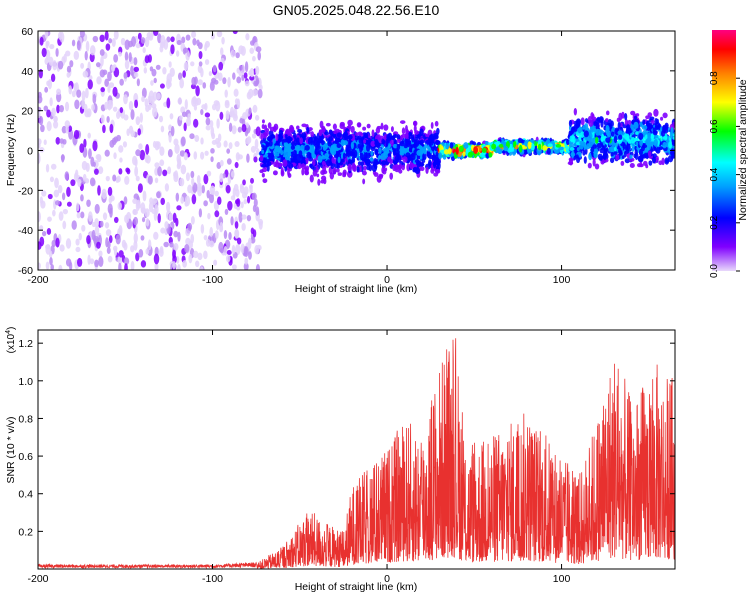 The image size is (750, 600). I want to click on colorbar-ticks: 0.0 0.2 0.4 0.6 0.8, so click(724, 174).